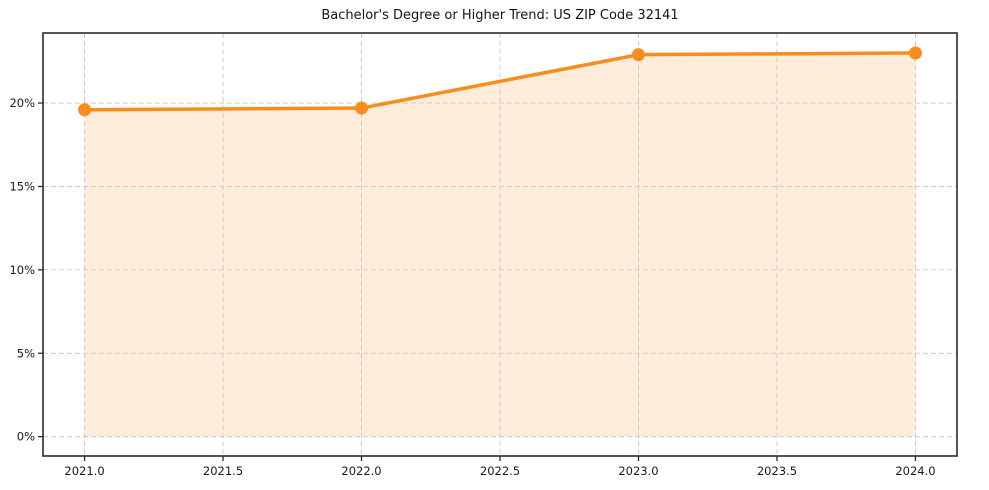 This screenshot has height=490, width=989. I want to click on y-axis-tick-label: 5%, so click(26, 353).